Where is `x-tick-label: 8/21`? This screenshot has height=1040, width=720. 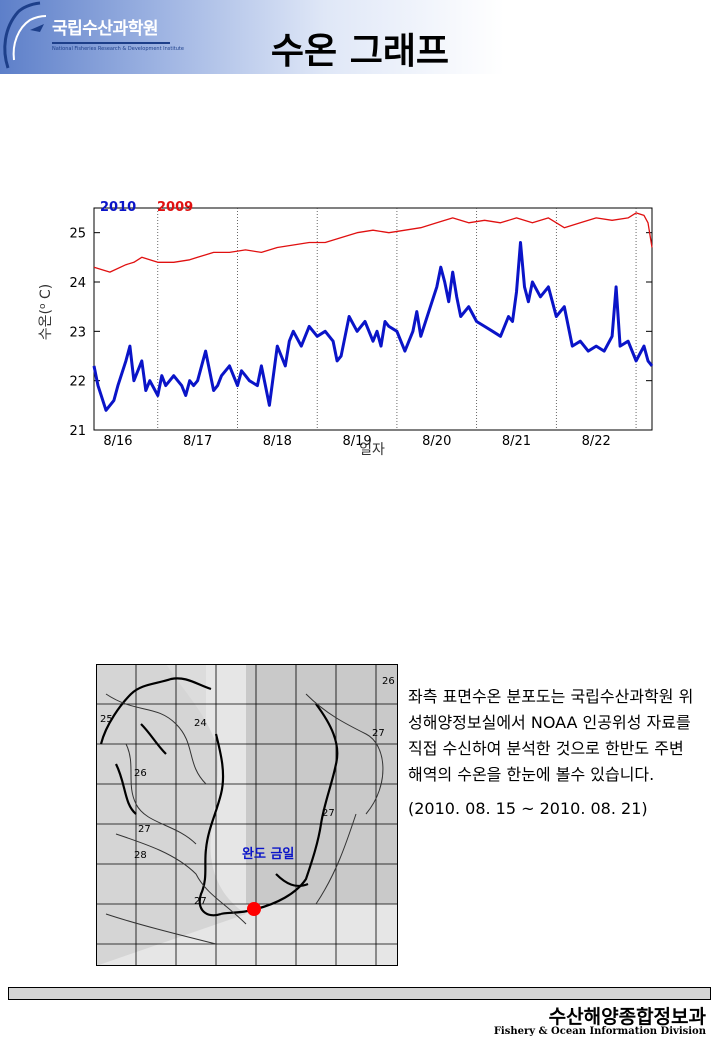
x-tick-label: 8/21 is located at coordinates (516, 441).